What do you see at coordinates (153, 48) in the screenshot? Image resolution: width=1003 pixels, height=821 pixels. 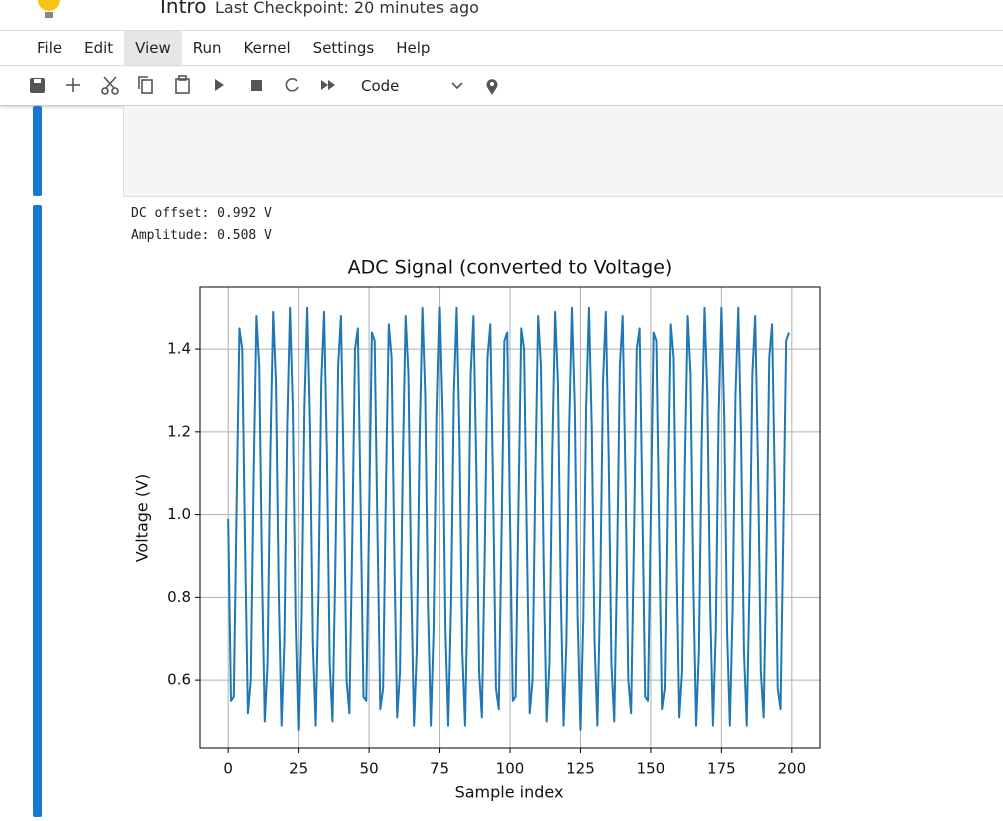 I see `menu-item: View` at bounding box center [153, 48].